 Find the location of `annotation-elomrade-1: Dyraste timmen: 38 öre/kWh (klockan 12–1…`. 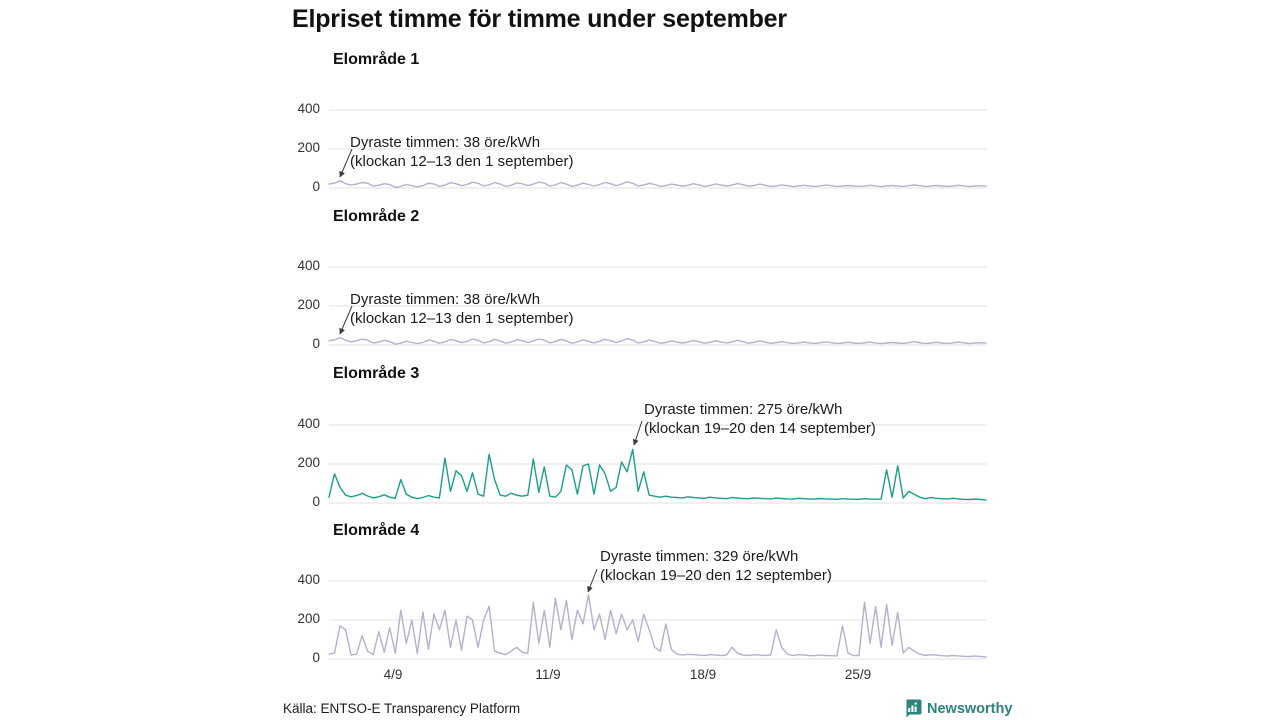

annotation-elomrade-1: Dyraste timmen: 38 öre/kWh (klockan 12–1… is located at coordinates (461, 152).